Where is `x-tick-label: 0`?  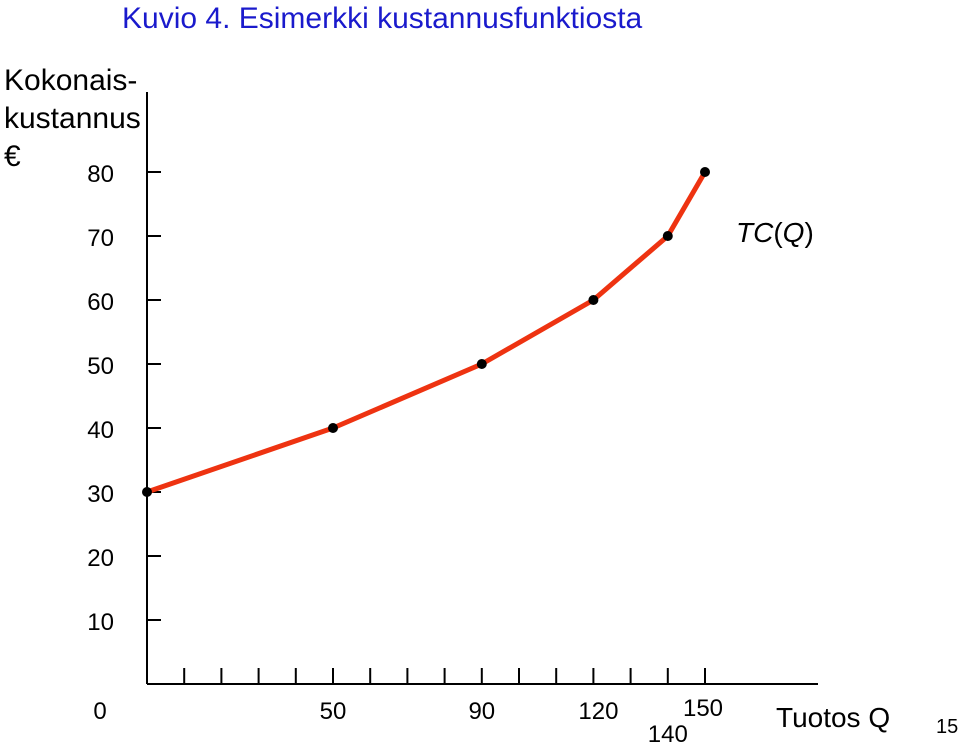
x-tick-label: 0 is located at coordinates (99, 711).